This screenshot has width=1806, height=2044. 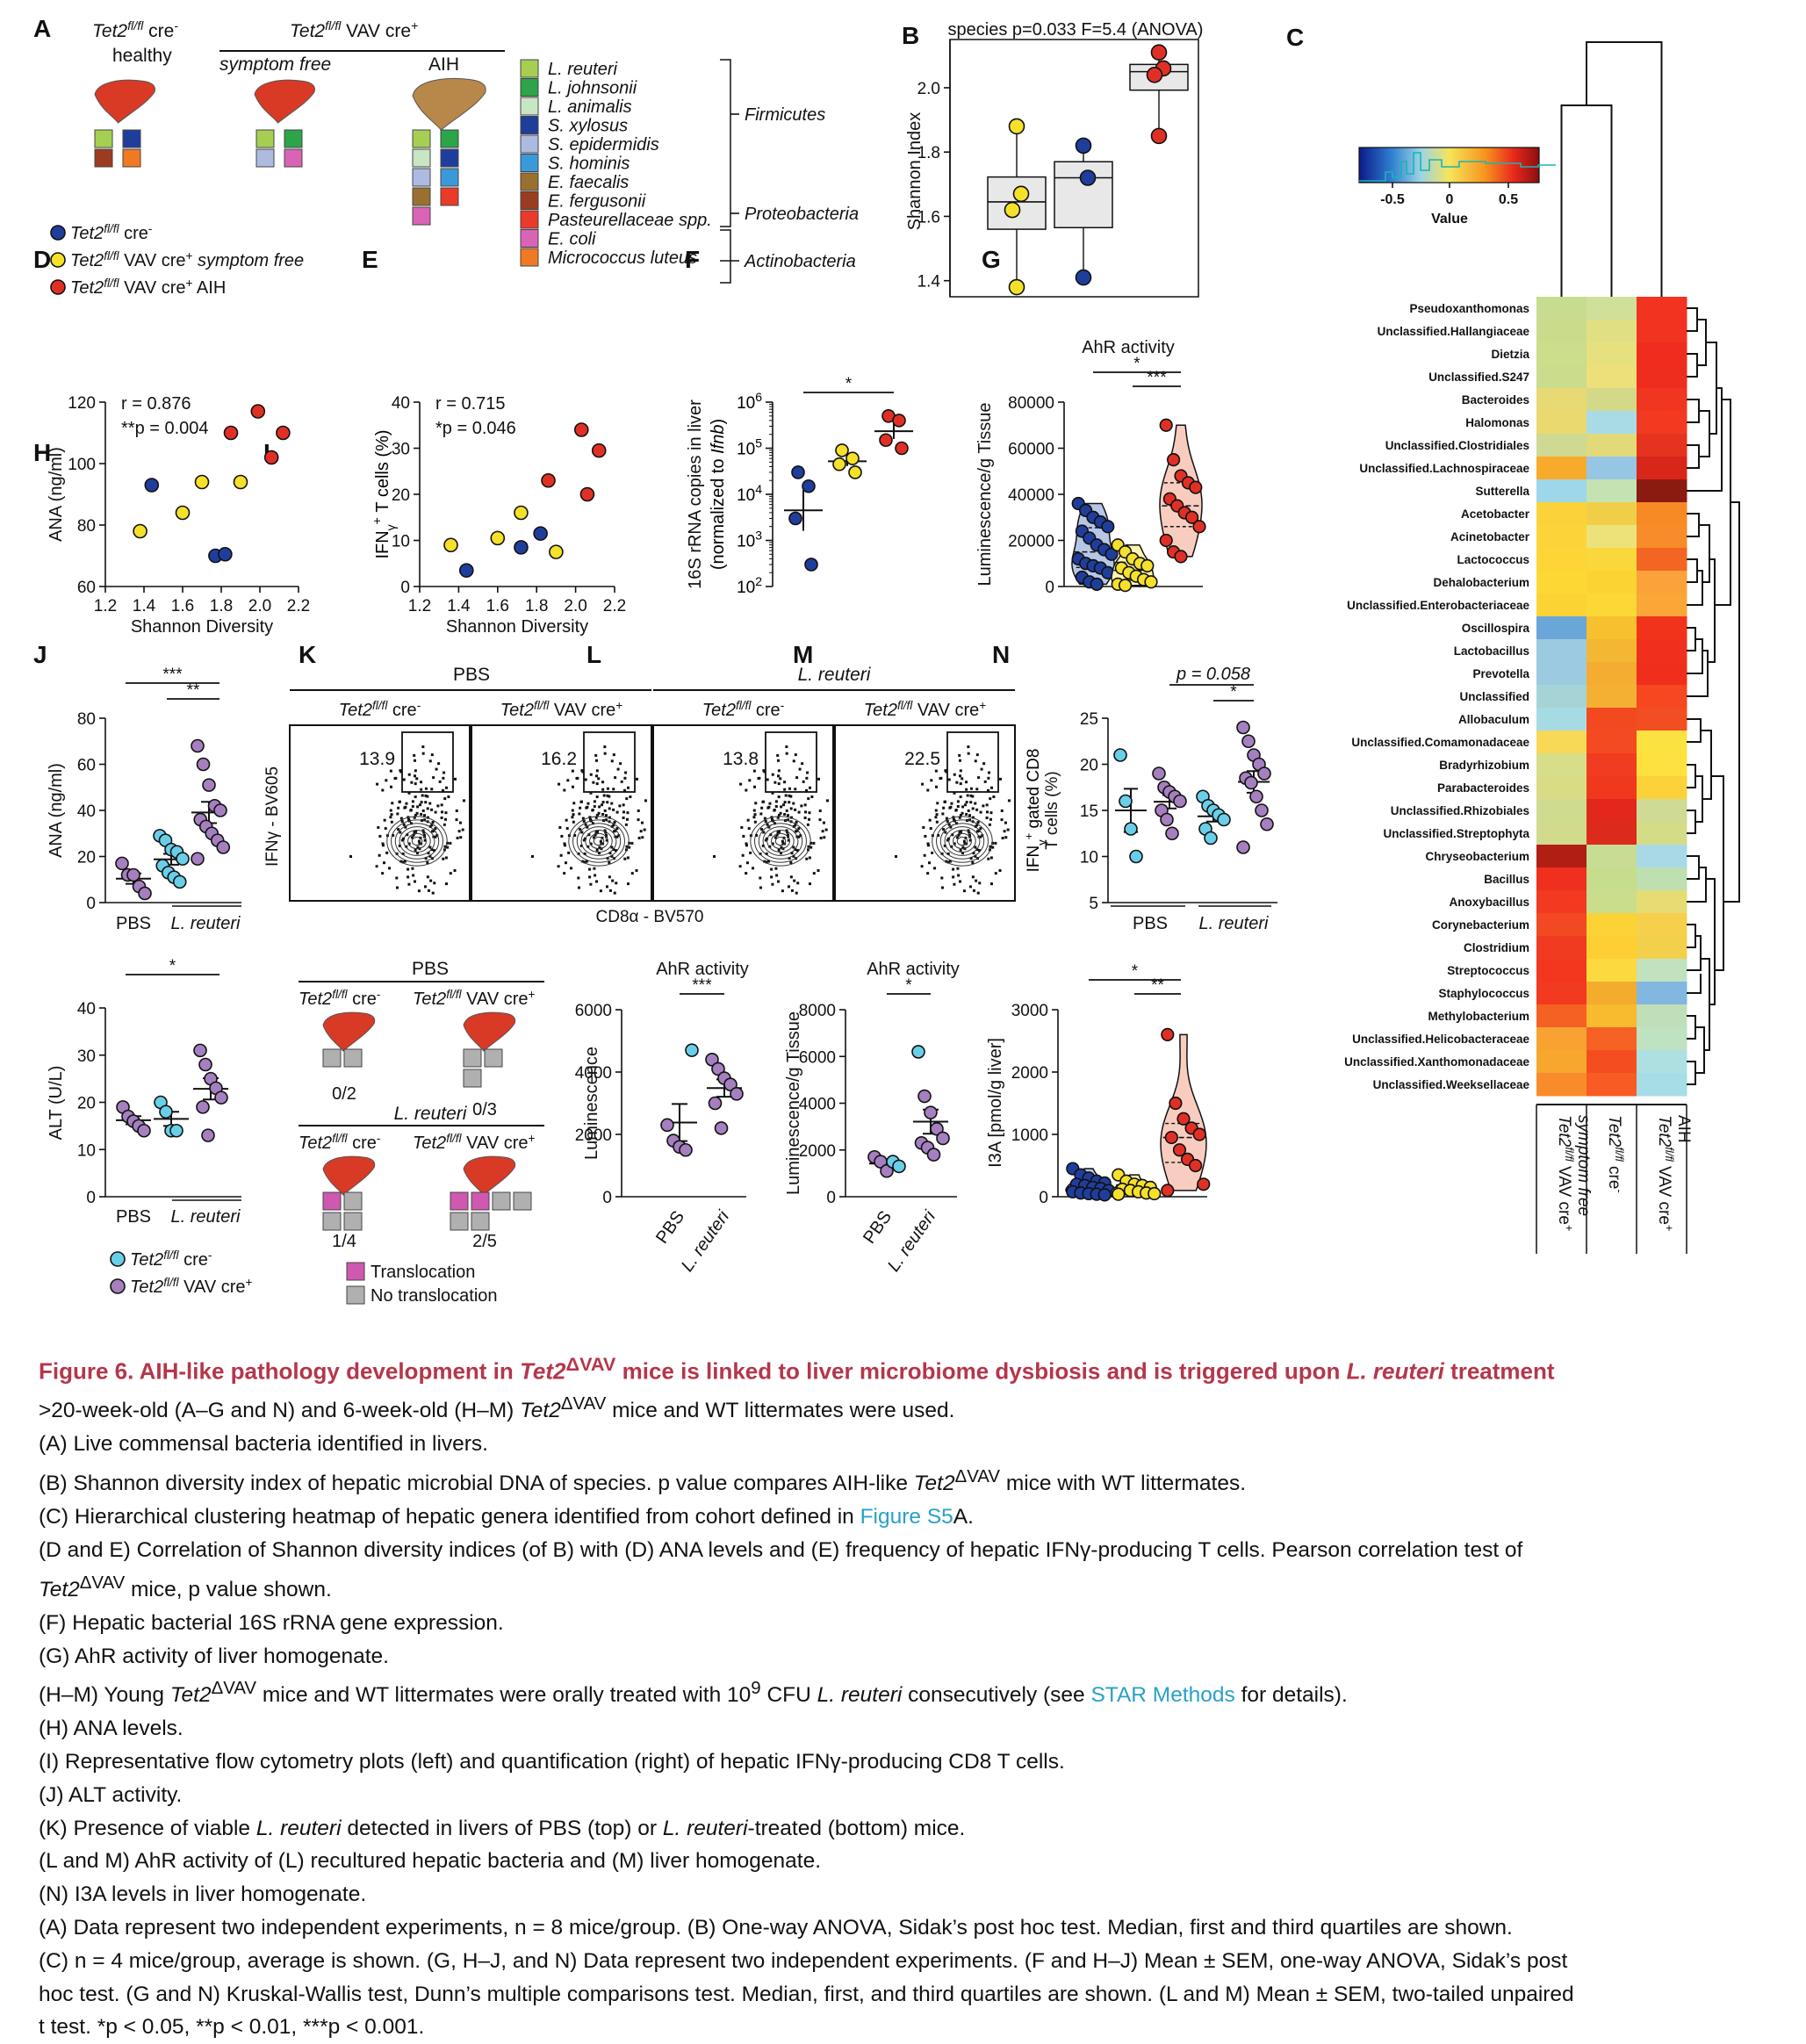 What do you see at coordinates (835, 675) in the screenshot?
I see `flow-group-lreuteri: L. reuteri` at bounding box center [835, 675].